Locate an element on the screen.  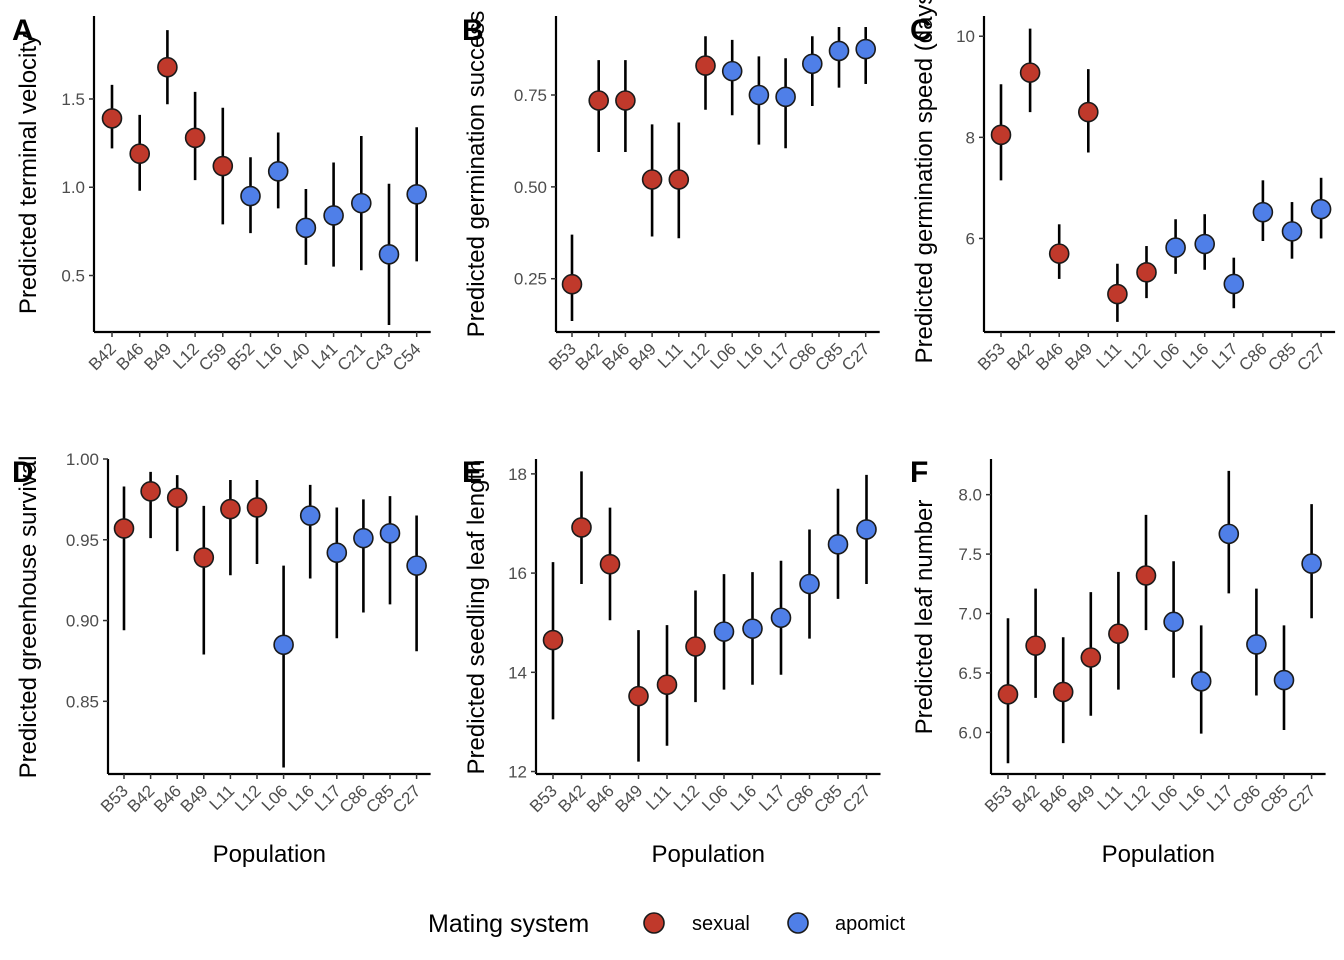
y-tick-label: 18 is located at coordinates (517, 474).